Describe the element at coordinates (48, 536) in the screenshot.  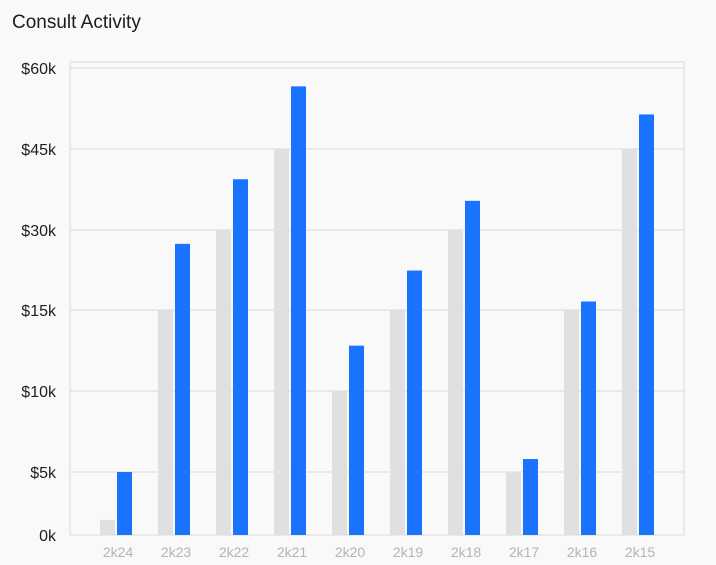
I see `y-tick-label: 0k` at that location.